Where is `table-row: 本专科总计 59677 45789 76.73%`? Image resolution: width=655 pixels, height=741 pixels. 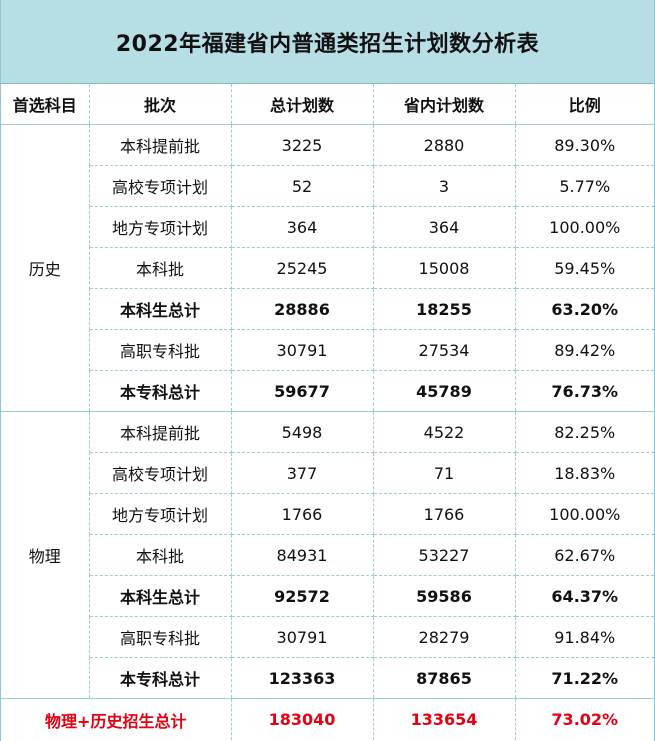 table-row: 本专科总计 59677 45789 76.73% is located at coordinates (327, 391).